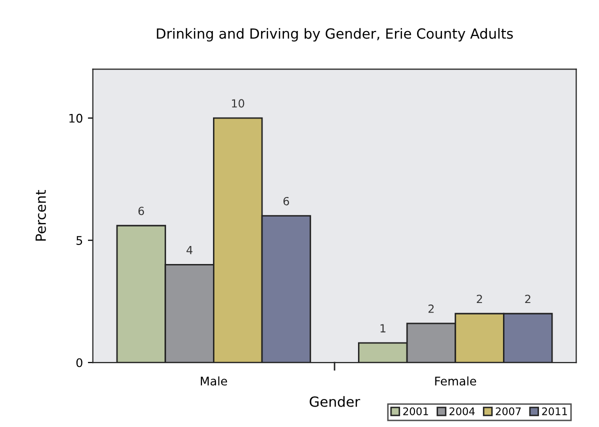  I want to click on data-label: 1, so click(383, 328).